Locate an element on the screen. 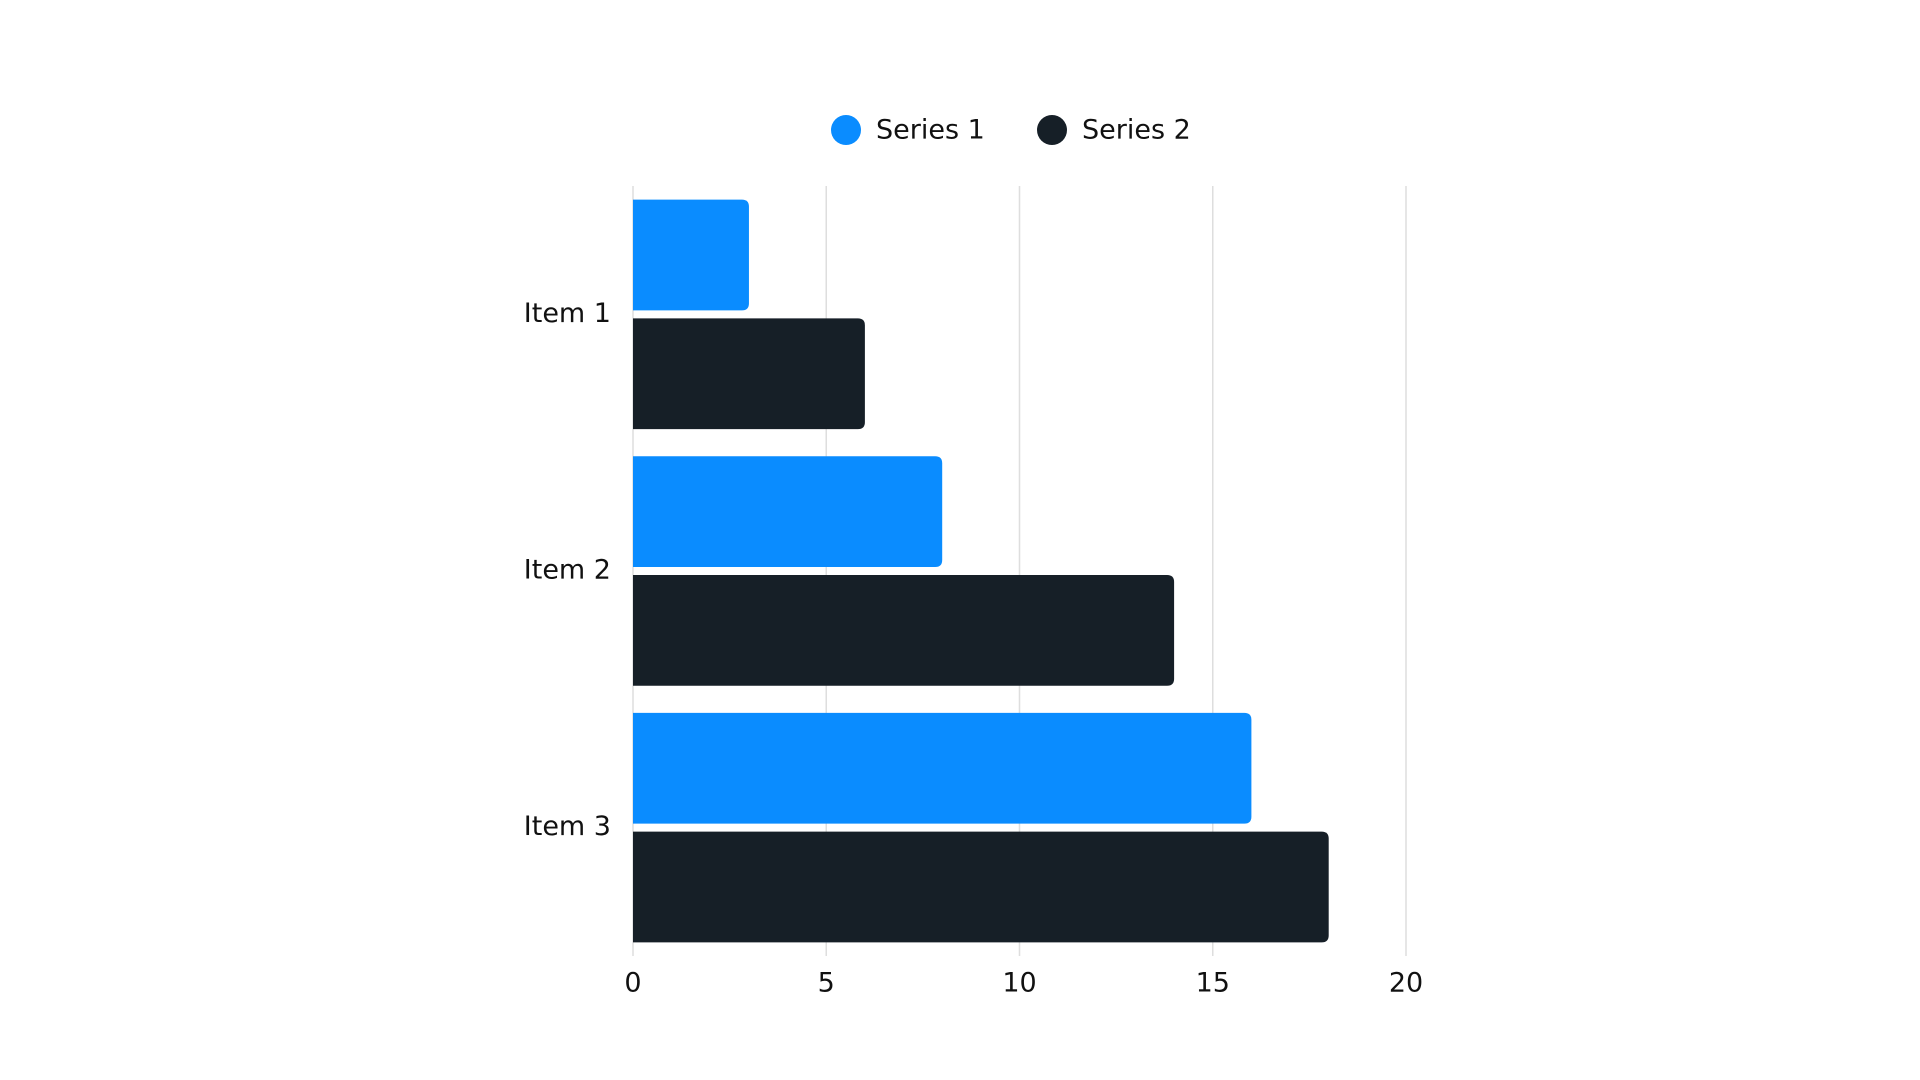 Image resolution: width=1920 pixels, height=1080 pixels. x-tick-label: 15 is located at coordinates (1213, 983).